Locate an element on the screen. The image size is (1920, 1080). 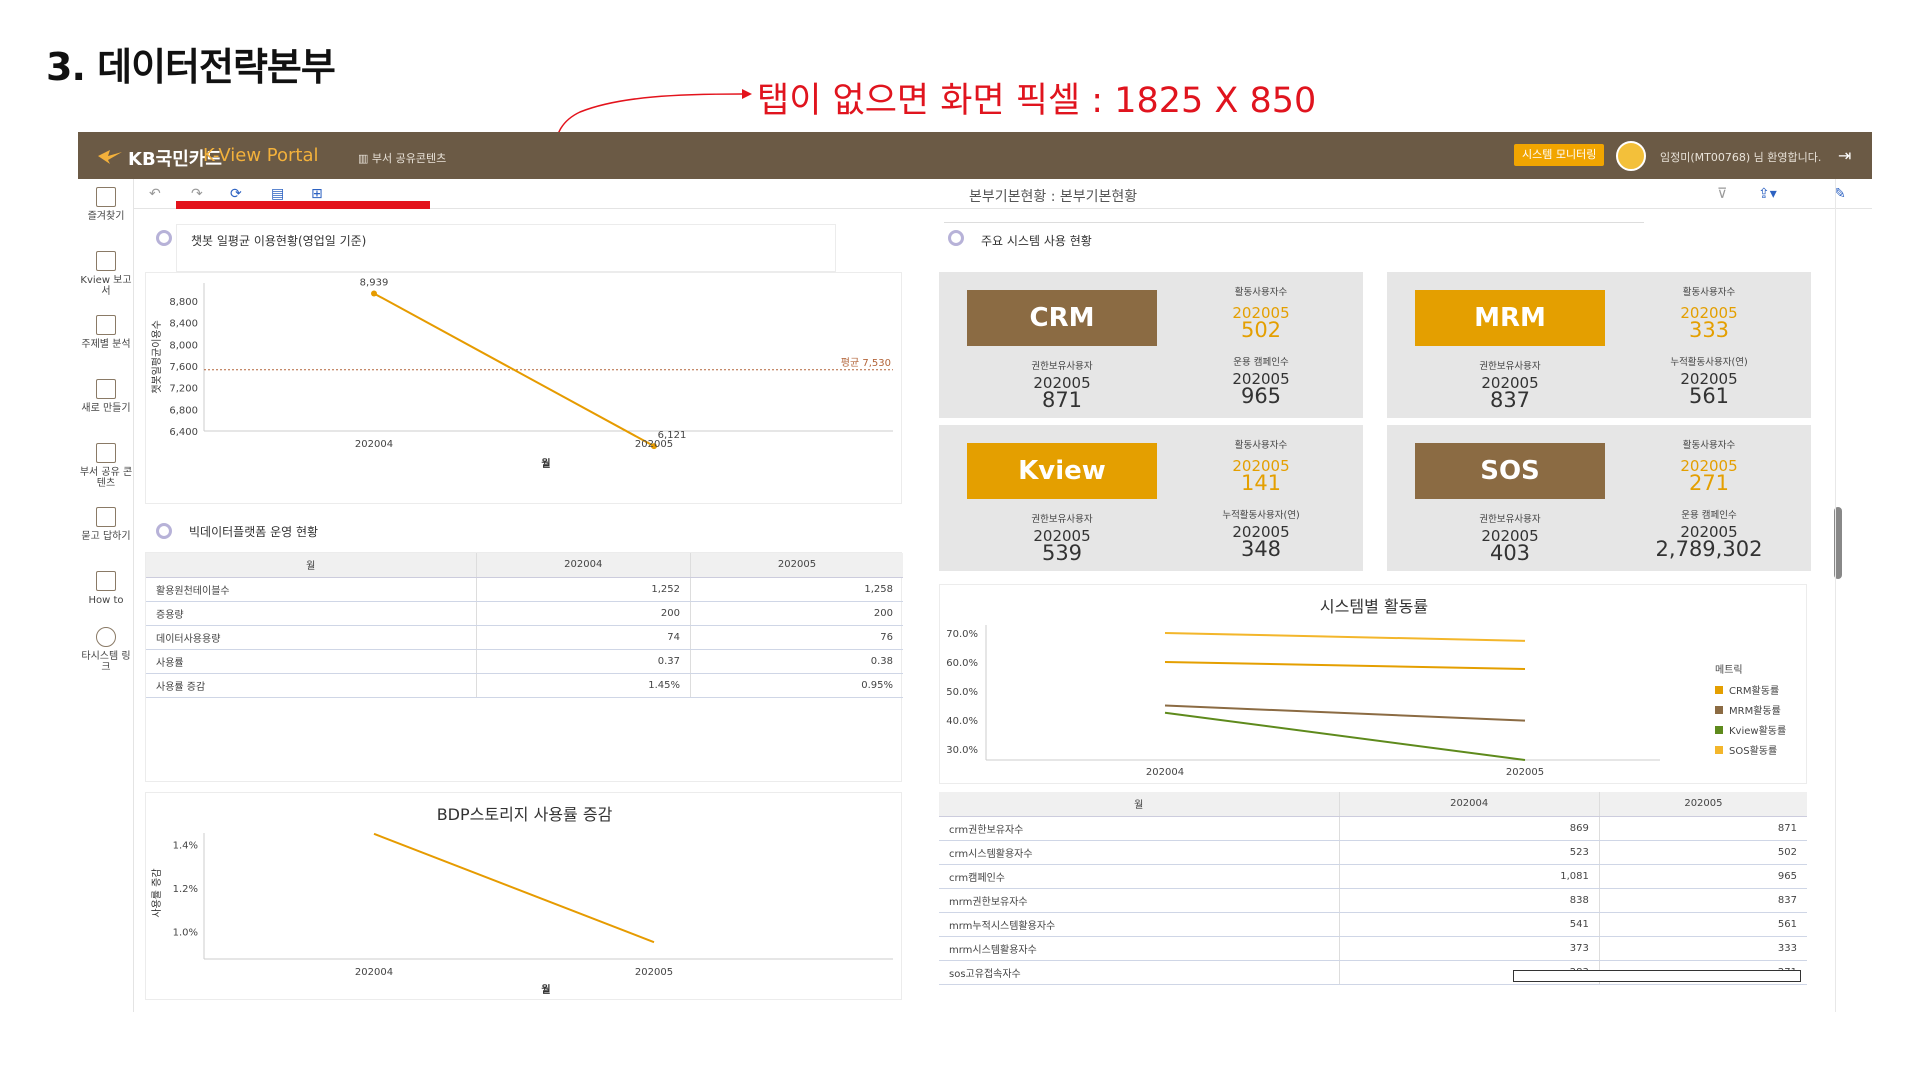
y-tick-label: 7,200 is located at coordinates (183, 389).